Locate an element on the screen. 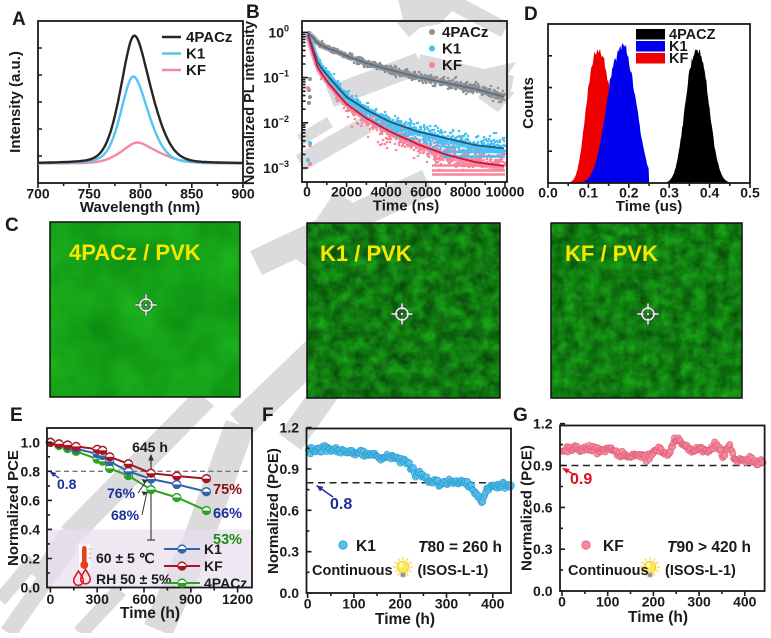 Image resolution: width=771 pixels, height=638 pixels. svg-text: 0.1 is located at coordinates (589, 193).